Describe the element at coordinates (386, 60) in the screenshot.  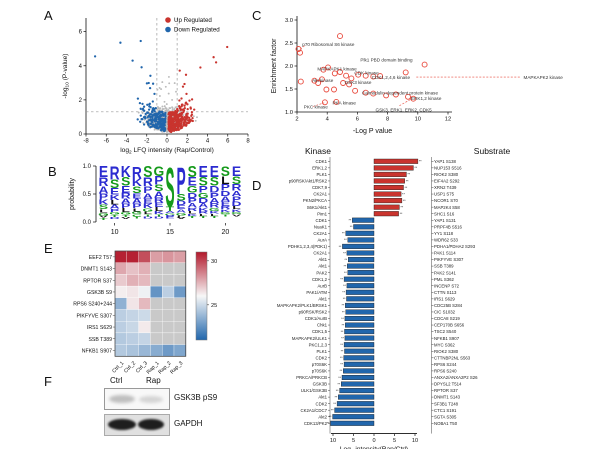
I see `kinase-annotation: Plk1 PBD domain binding` at that location.